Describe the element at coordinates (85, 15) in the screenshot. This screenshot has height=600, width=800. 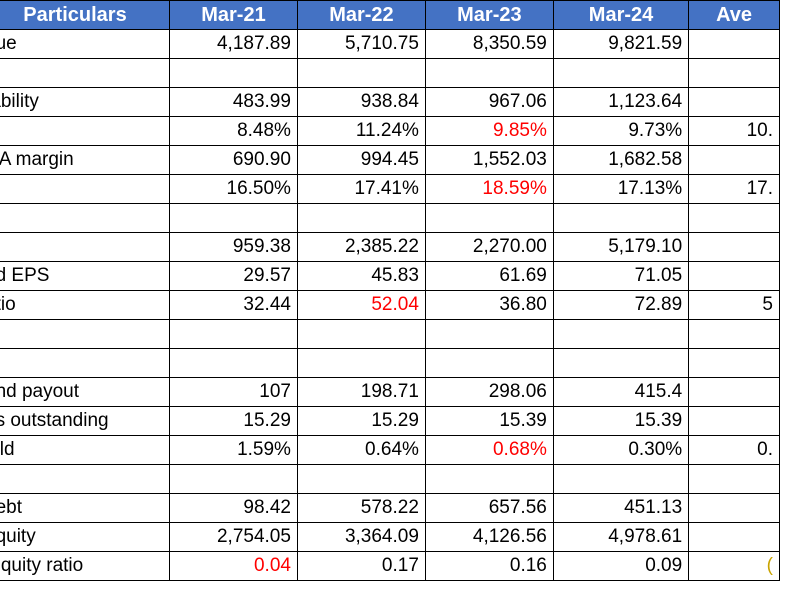
I see `header-particulars: Particulars` at that location.